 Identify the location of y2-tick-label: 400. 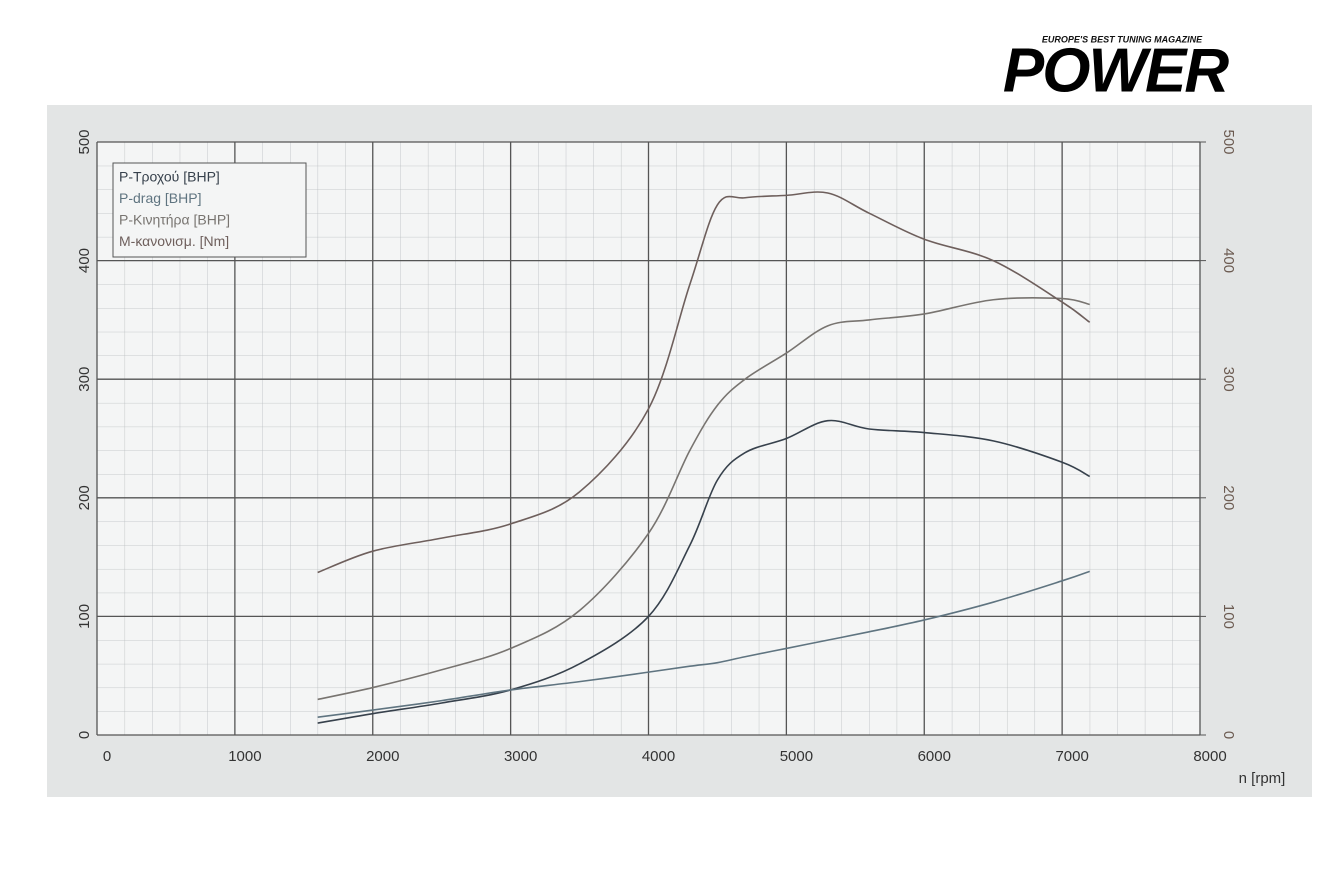
(1228, 260).